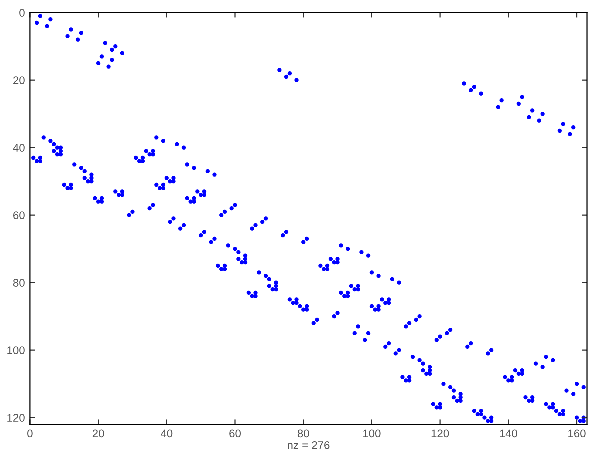  Describe the element at coordinates (166, 434) in the screenshot. I see `x-tick-label: 40` at that location.